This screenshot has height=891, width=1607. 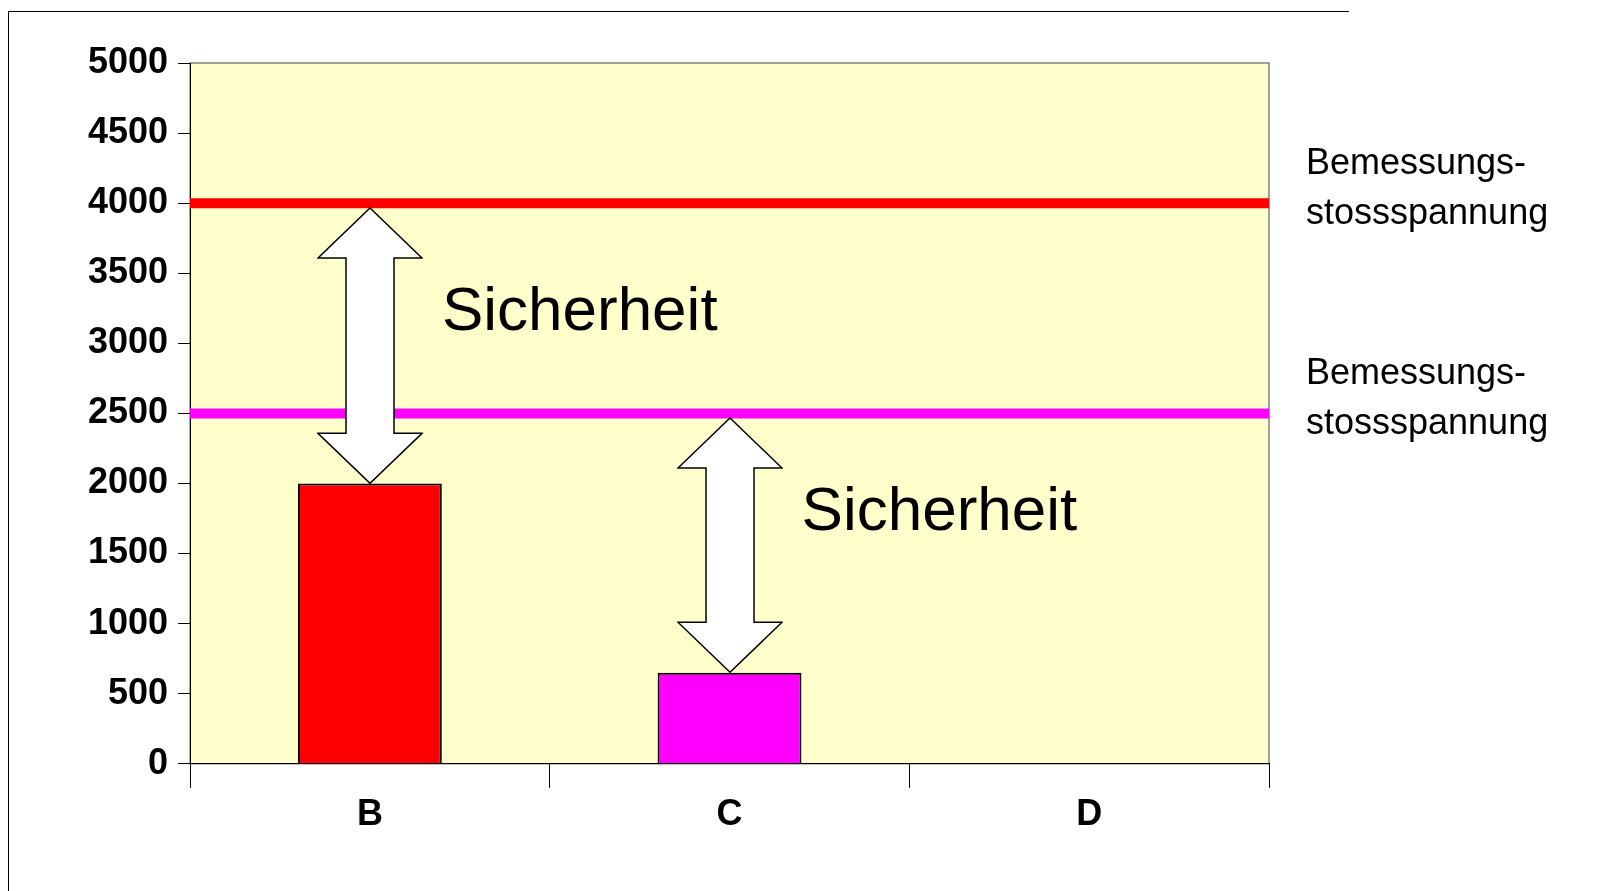 I want to click on y-tick-label: 1500, so click(x=128, y=551).